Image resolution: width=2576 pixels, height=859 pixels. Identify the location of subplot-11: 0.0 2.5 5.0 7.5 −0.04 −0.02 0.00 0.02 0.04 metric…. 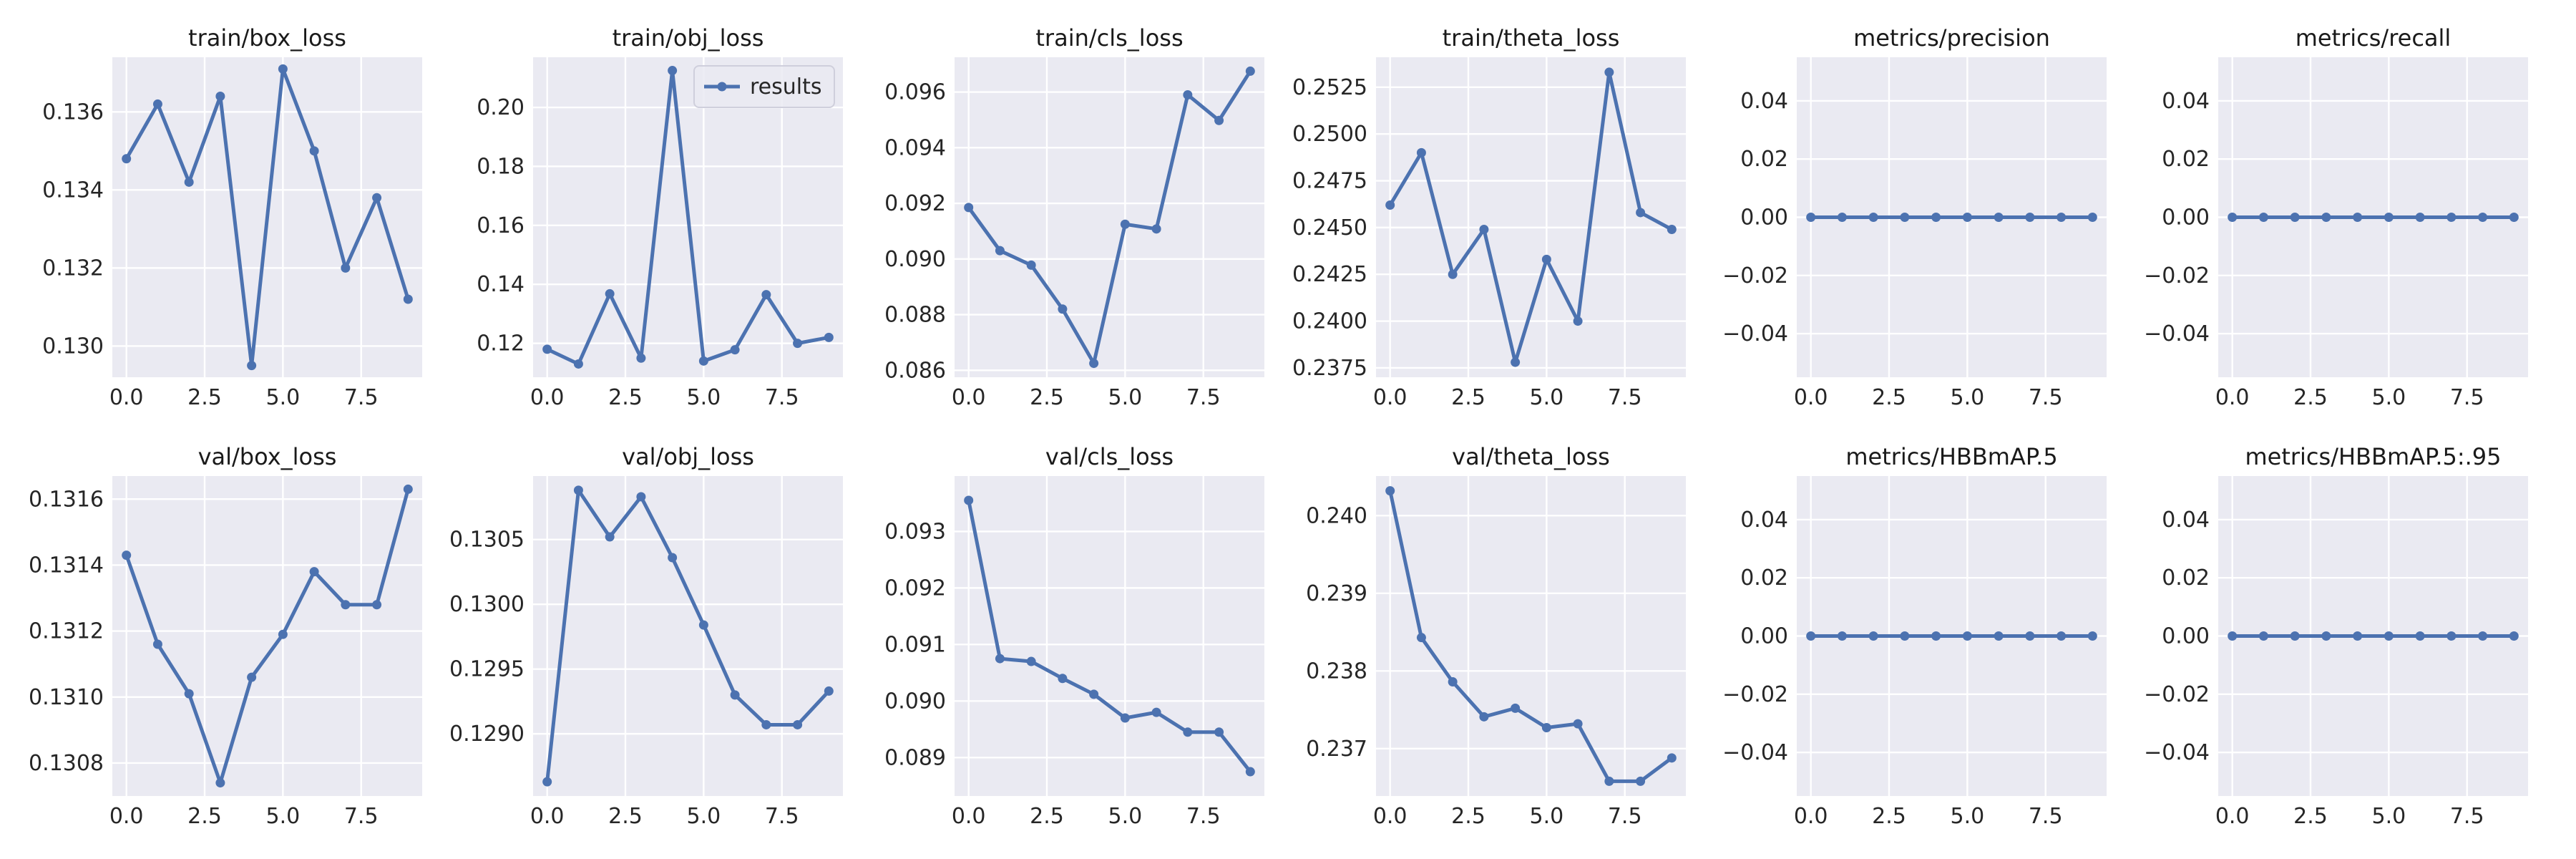
(1914, 636).